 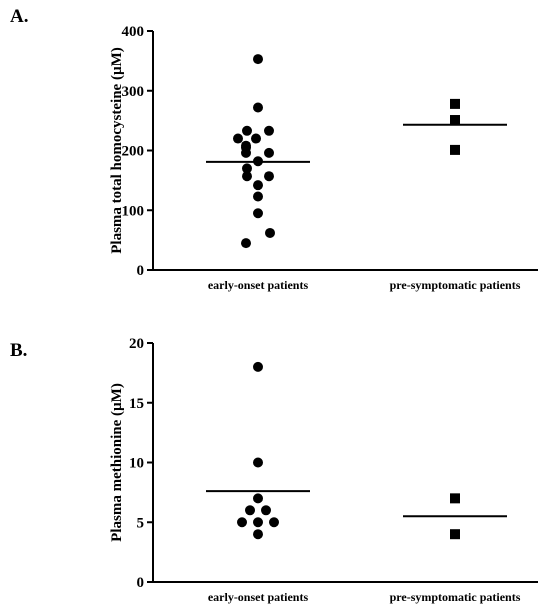 I want to click on y-axis-title: Plasma total homocysteine (µM), so click(x=117, y=150).